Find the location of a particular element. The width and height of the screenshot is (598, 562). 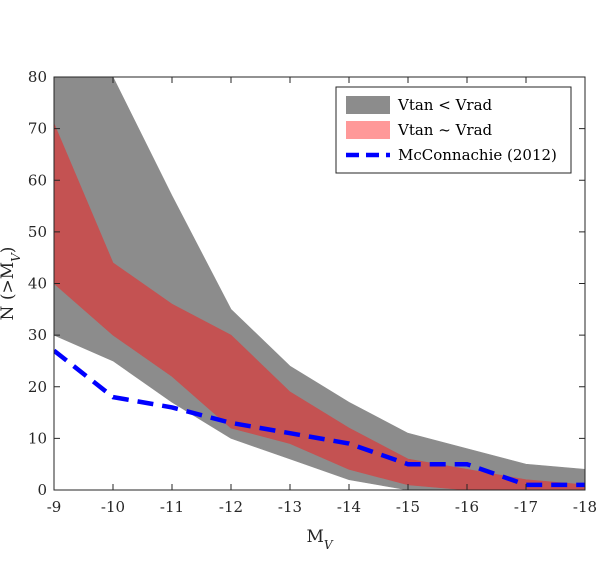

legend-label-0: Vtan < Vrad is located at coordinates (445, 105).